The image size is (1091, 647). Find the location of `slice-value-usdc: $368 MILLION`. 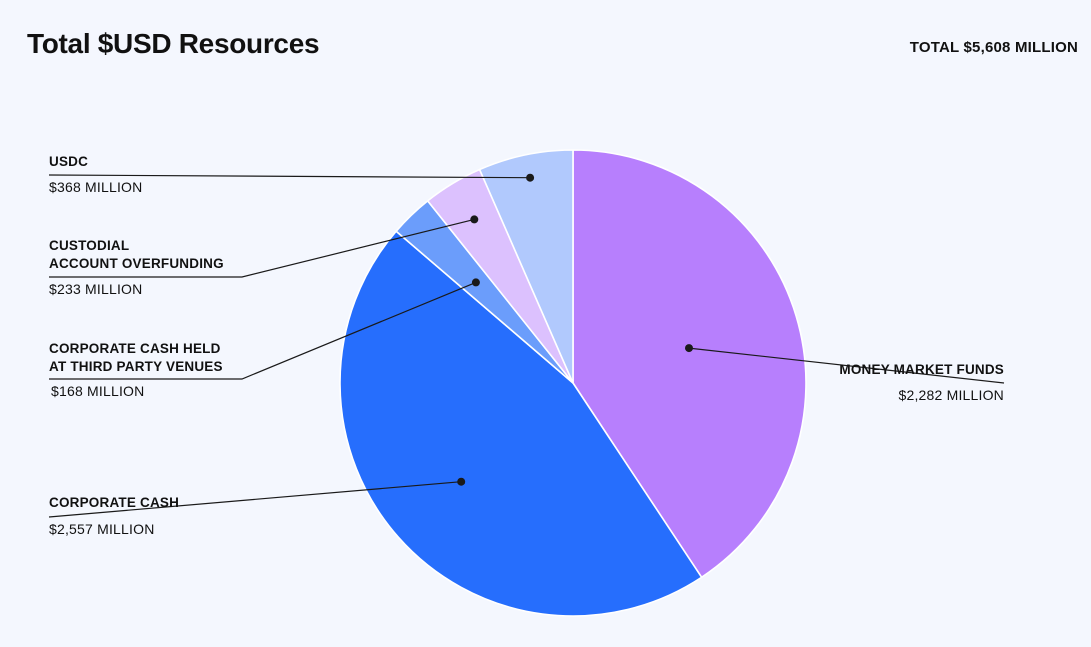

slice-value-usdc: $368 MILLION is located at coordinates (95, 187).